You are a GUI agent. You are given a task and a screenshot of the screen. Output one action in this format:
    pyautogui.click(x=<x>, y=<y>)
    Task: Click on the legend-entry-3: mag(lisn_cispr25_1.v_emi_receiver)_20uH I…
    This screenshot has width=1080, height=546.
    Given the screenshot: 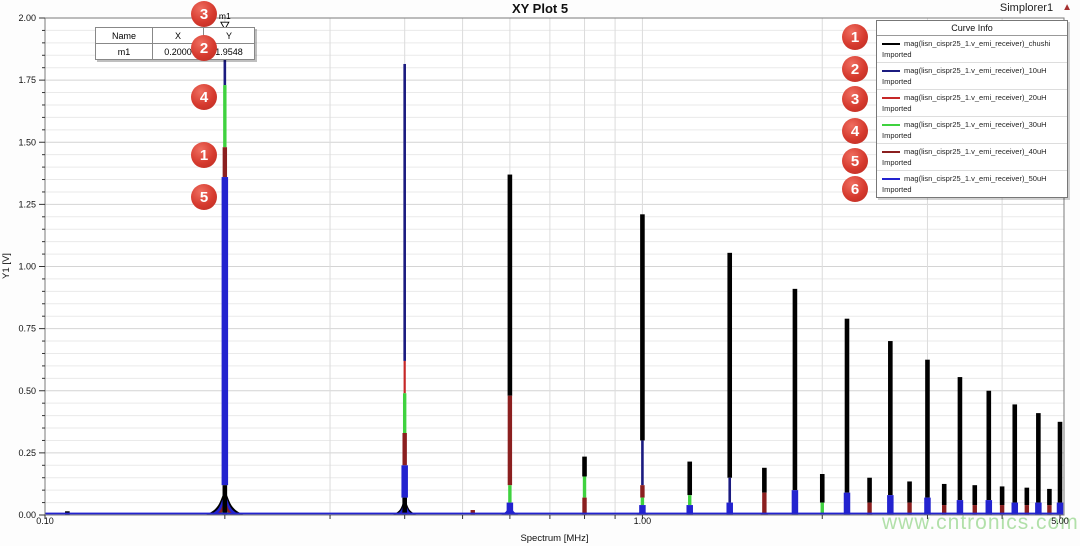 What is the action you would take?
    pyautogui.click(x=972, y=103)
    